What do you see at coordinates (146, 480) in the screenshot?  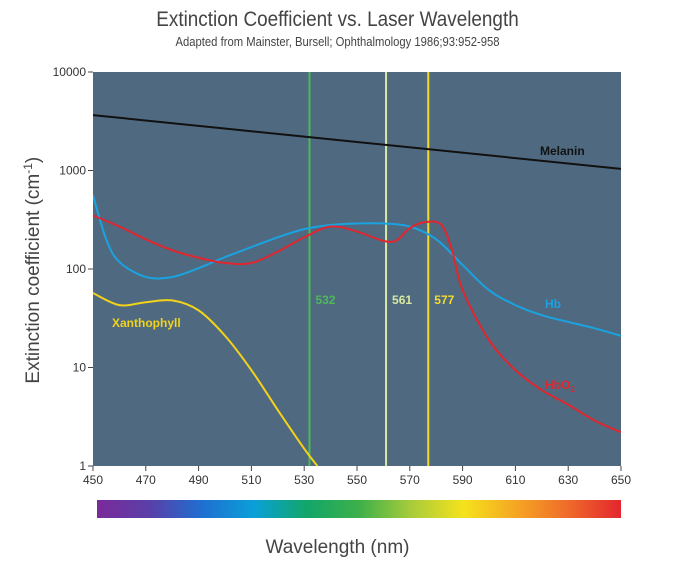 I see `x-tick-label: 470` at bounding box center [146, 480].